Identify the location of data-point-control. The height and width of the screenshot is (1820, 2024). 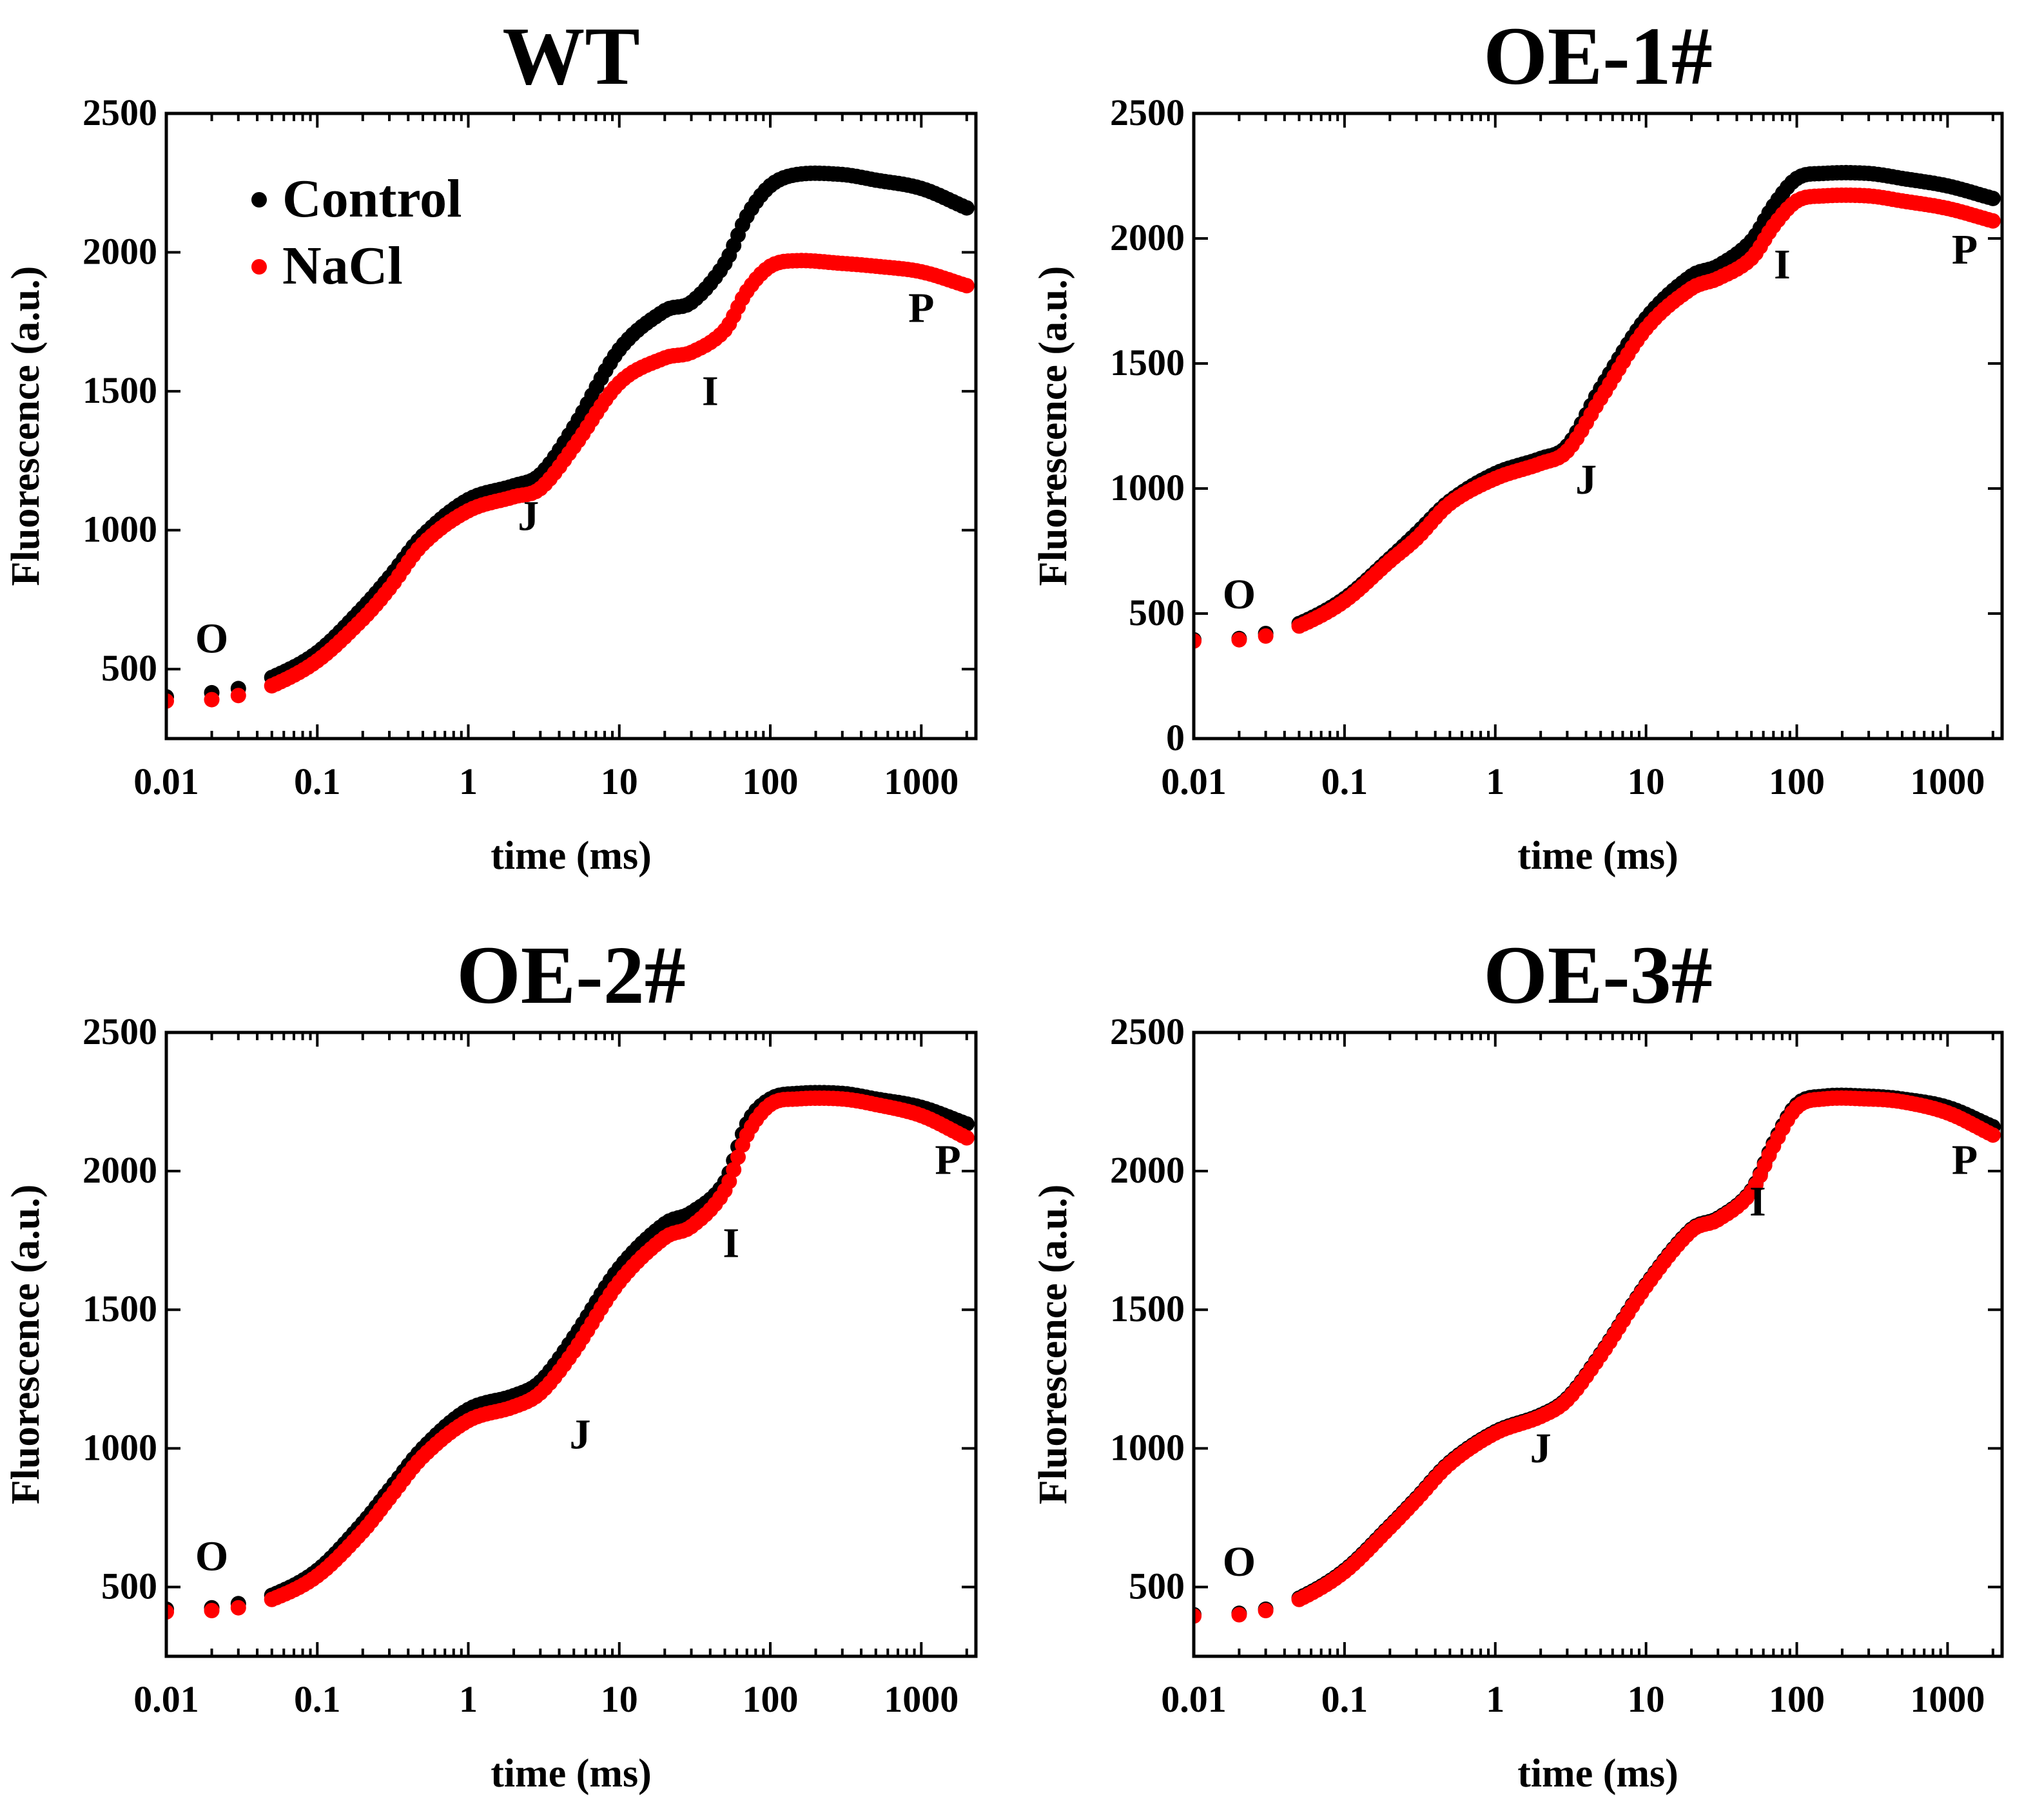
(966, 208).